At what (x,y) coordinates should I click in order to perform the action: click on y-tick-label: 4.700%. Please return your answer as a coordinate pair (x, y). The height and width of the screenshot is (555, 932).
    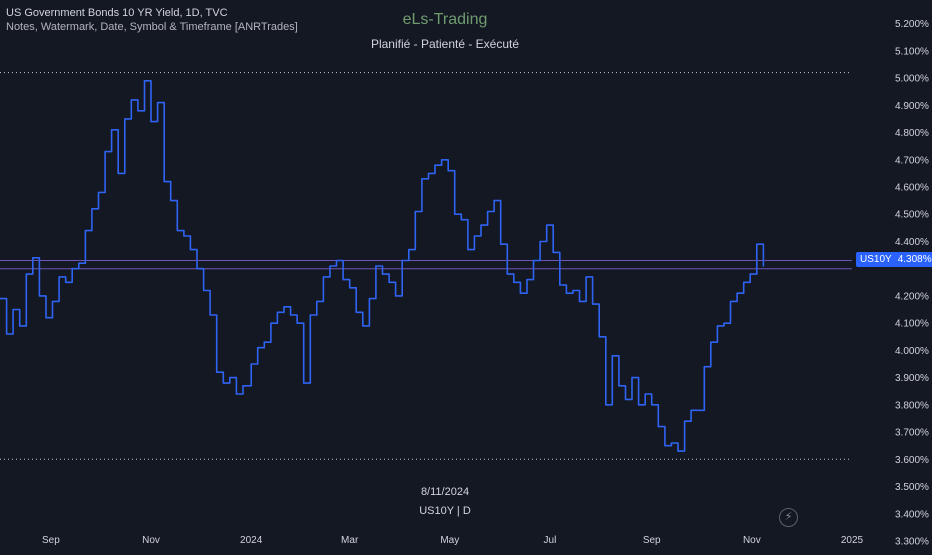
    Looking at the image, I should click on (912, 160).